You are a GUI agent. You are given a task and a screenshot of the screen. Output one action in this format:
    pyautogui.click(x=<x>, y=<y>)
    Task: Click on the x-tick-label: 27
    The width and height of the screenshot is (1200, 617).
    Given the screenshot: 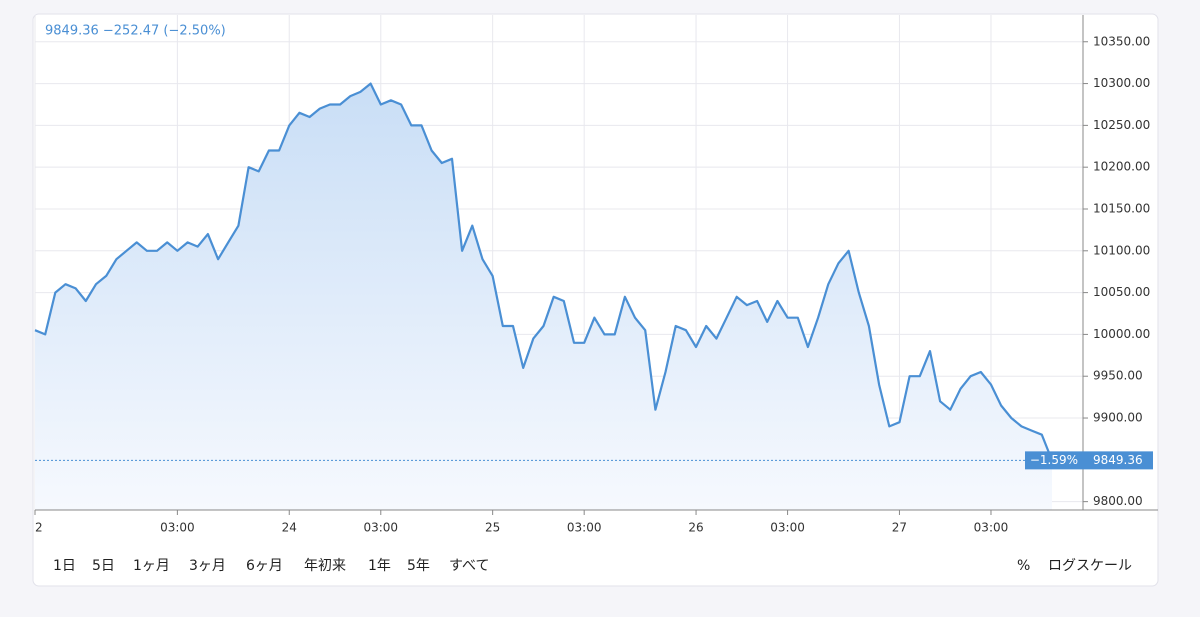 What is the action you would take?
    pyautogui.click(x=899, y=528)
    